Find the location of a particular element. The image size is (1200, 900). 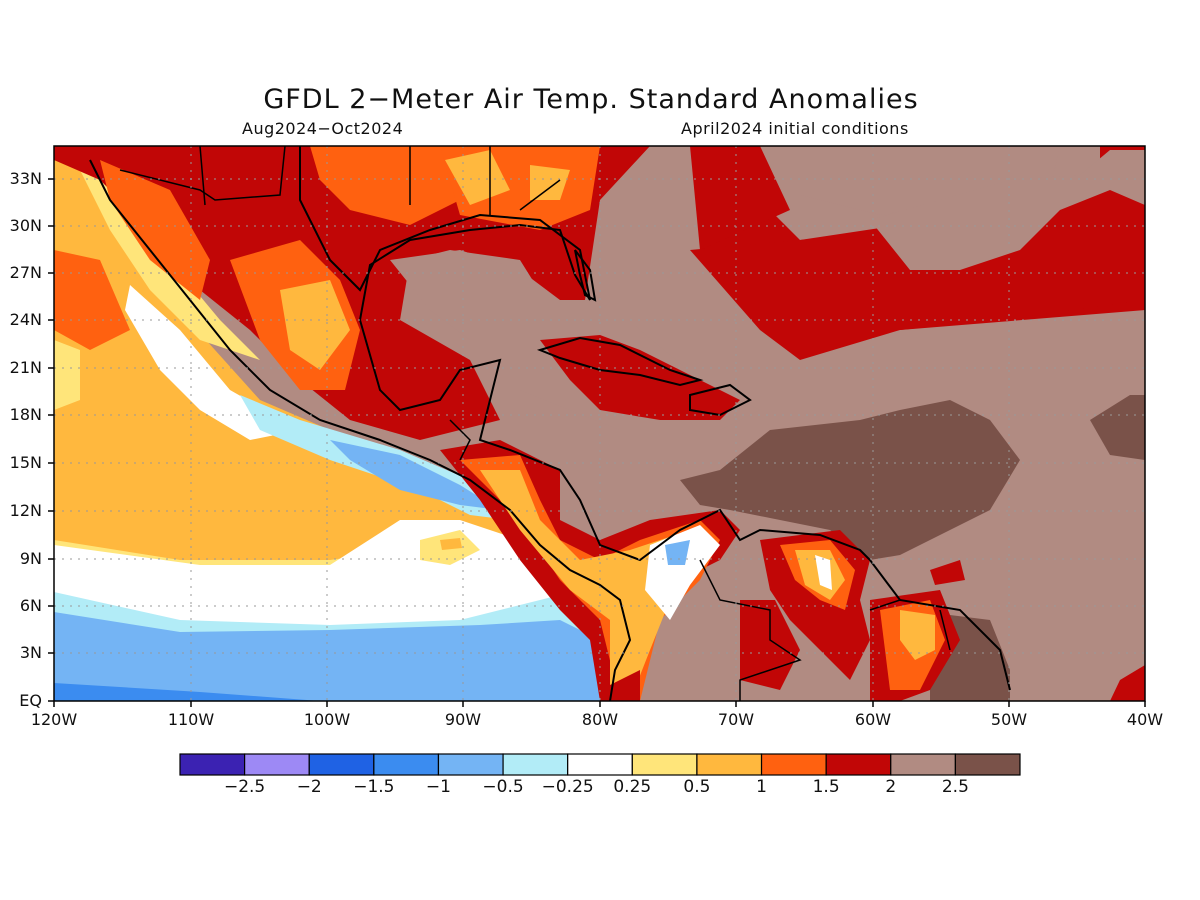

lat-label: 24N is located at coordinates (25, 319).